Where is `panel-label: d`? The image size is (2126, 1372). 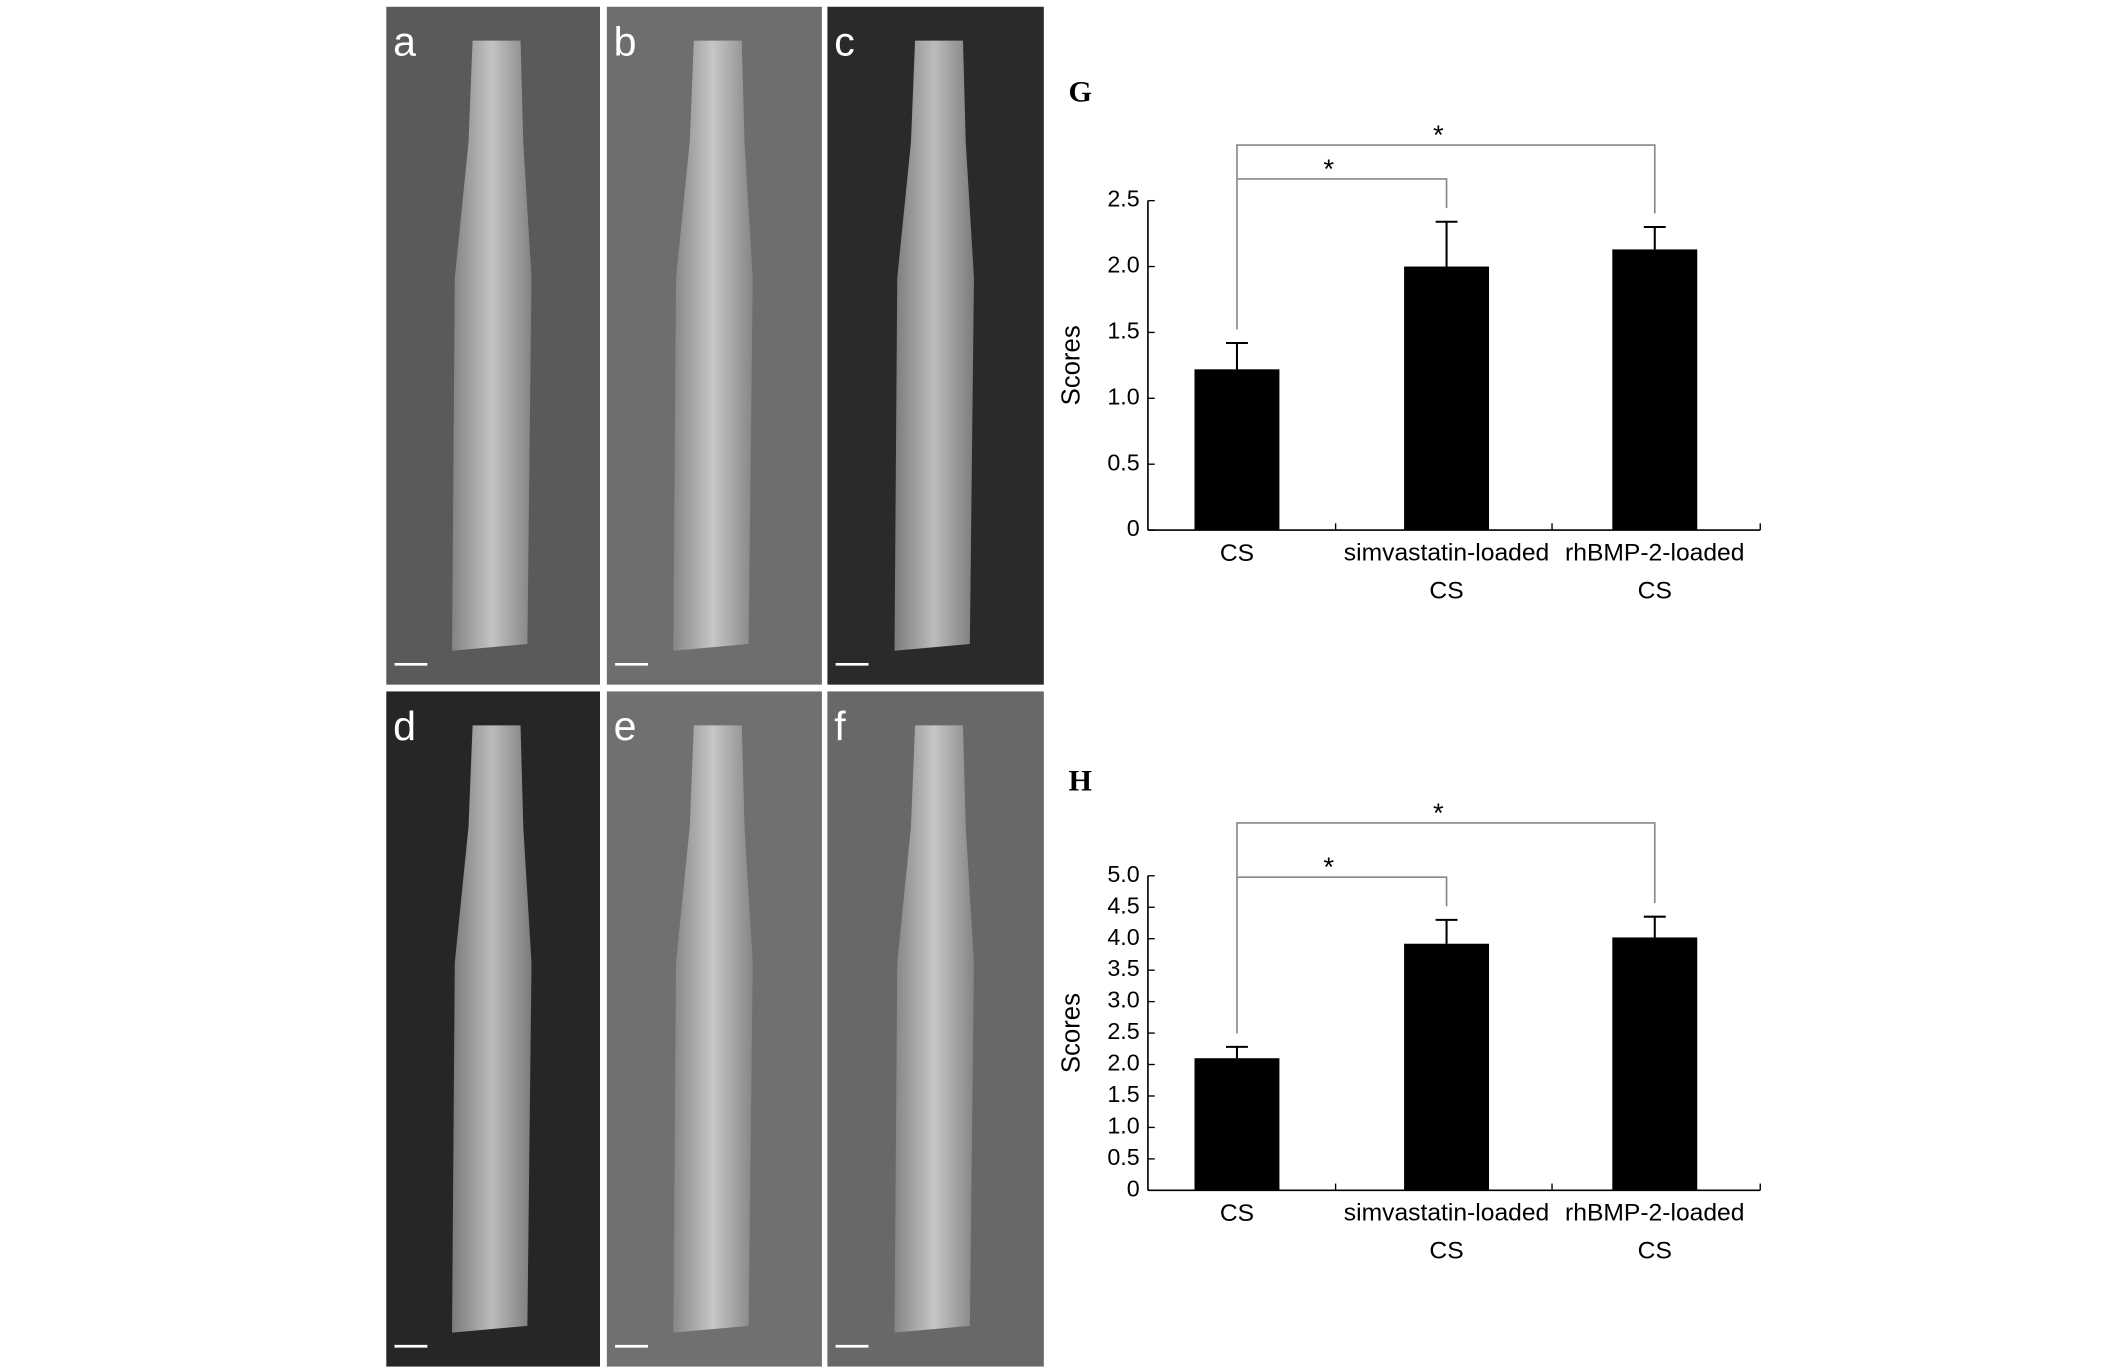 panel-label: d is located at coordinates (404, 726).